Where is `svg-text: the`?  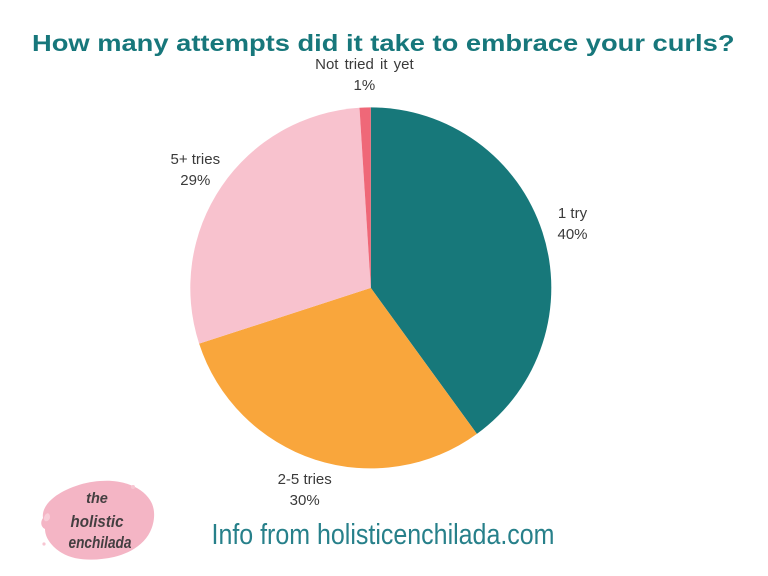
svg-text: the is located at coordinates (97, 499).